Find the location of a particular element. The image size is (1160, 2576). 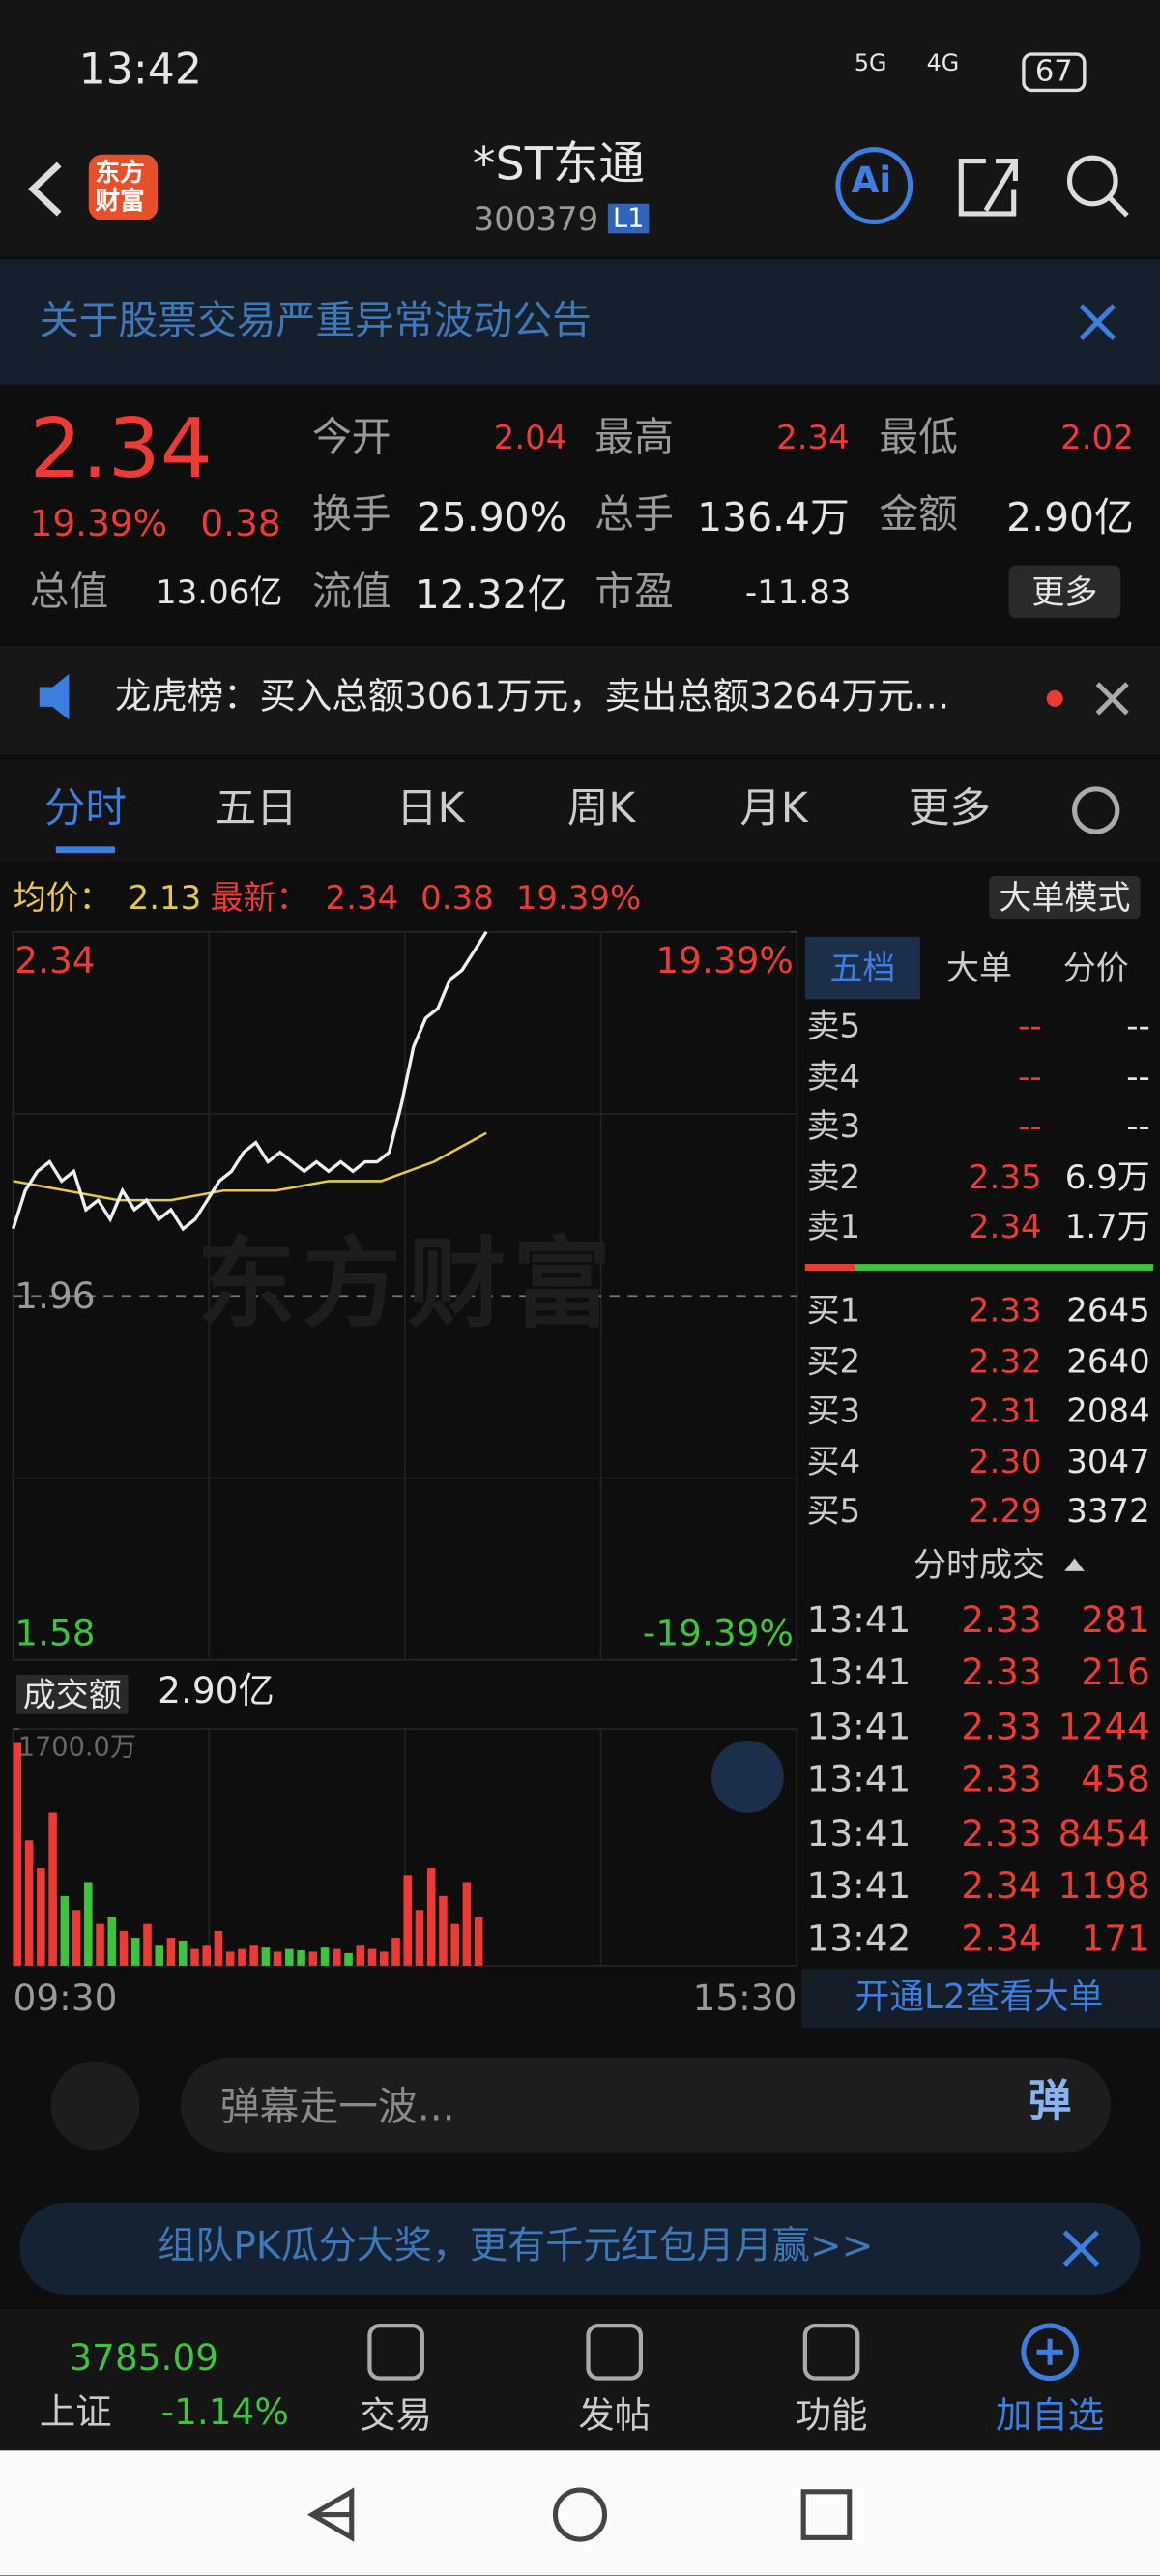

ob-tab-active is located at coordinates (862, 968).